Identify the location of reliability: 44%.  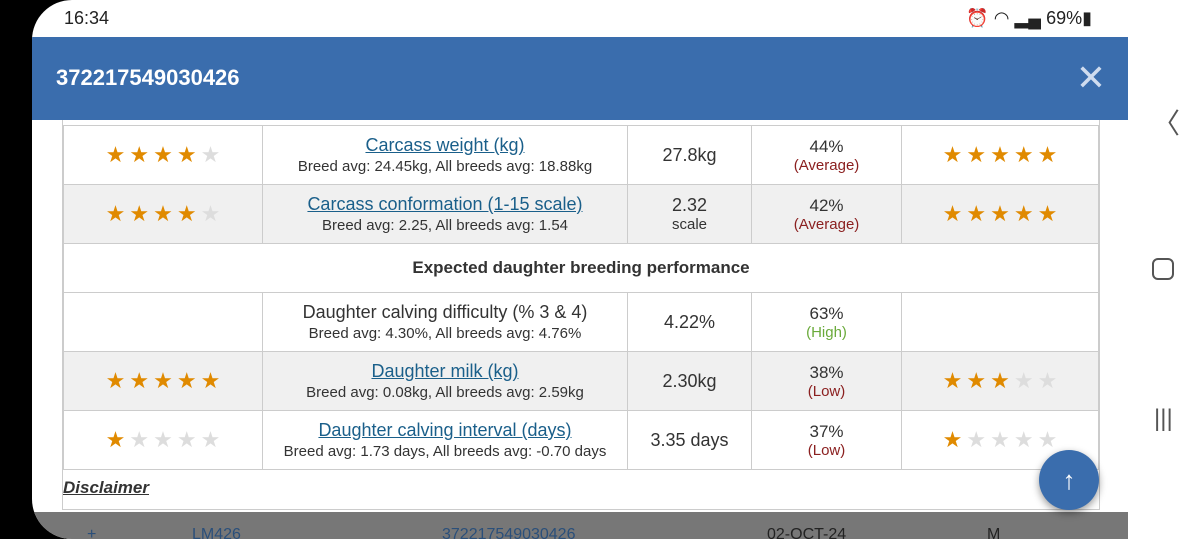
(826, 146).